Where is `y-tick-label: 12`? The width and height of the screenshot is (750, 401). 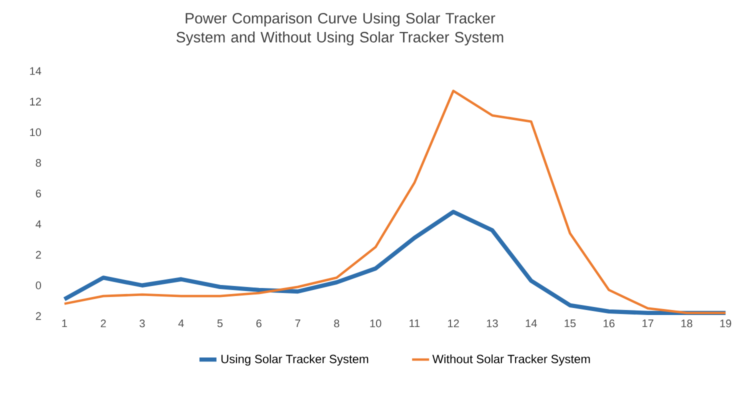 y-tick-label: 12 is located at coordinates (35, 102).